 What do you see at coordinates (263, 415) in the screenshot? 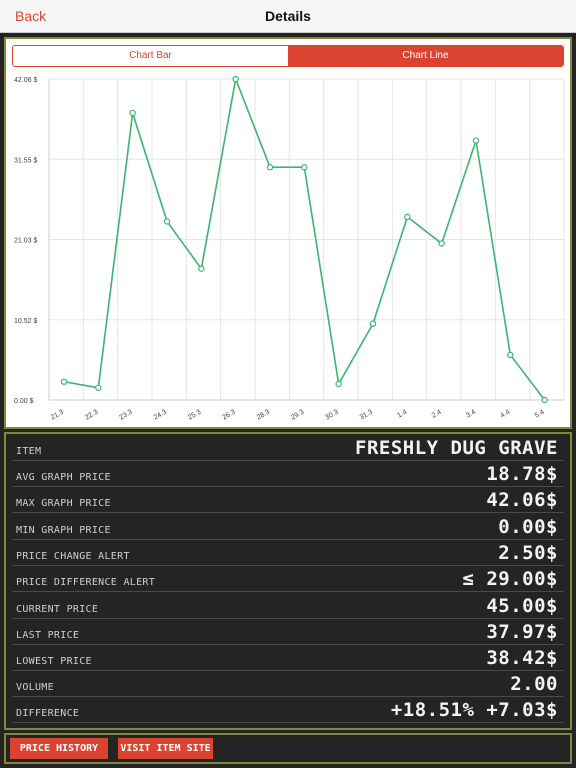
I see `x-tick-label: 28.3` at bounding box center [263, 415].